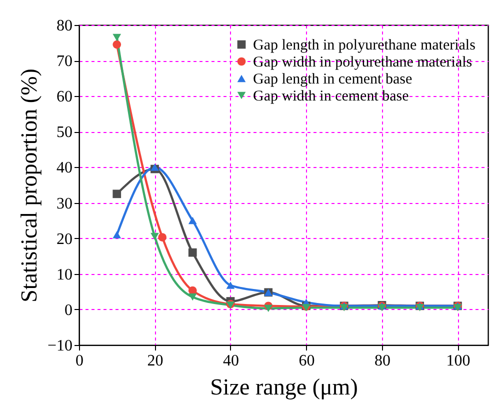 The height and width of the screenshot is (420, 490). What do you see at coordinates (331, 96) in the screenshot?
I see `legend-label: Gap width in cement base` at bounding box center [331, 96].